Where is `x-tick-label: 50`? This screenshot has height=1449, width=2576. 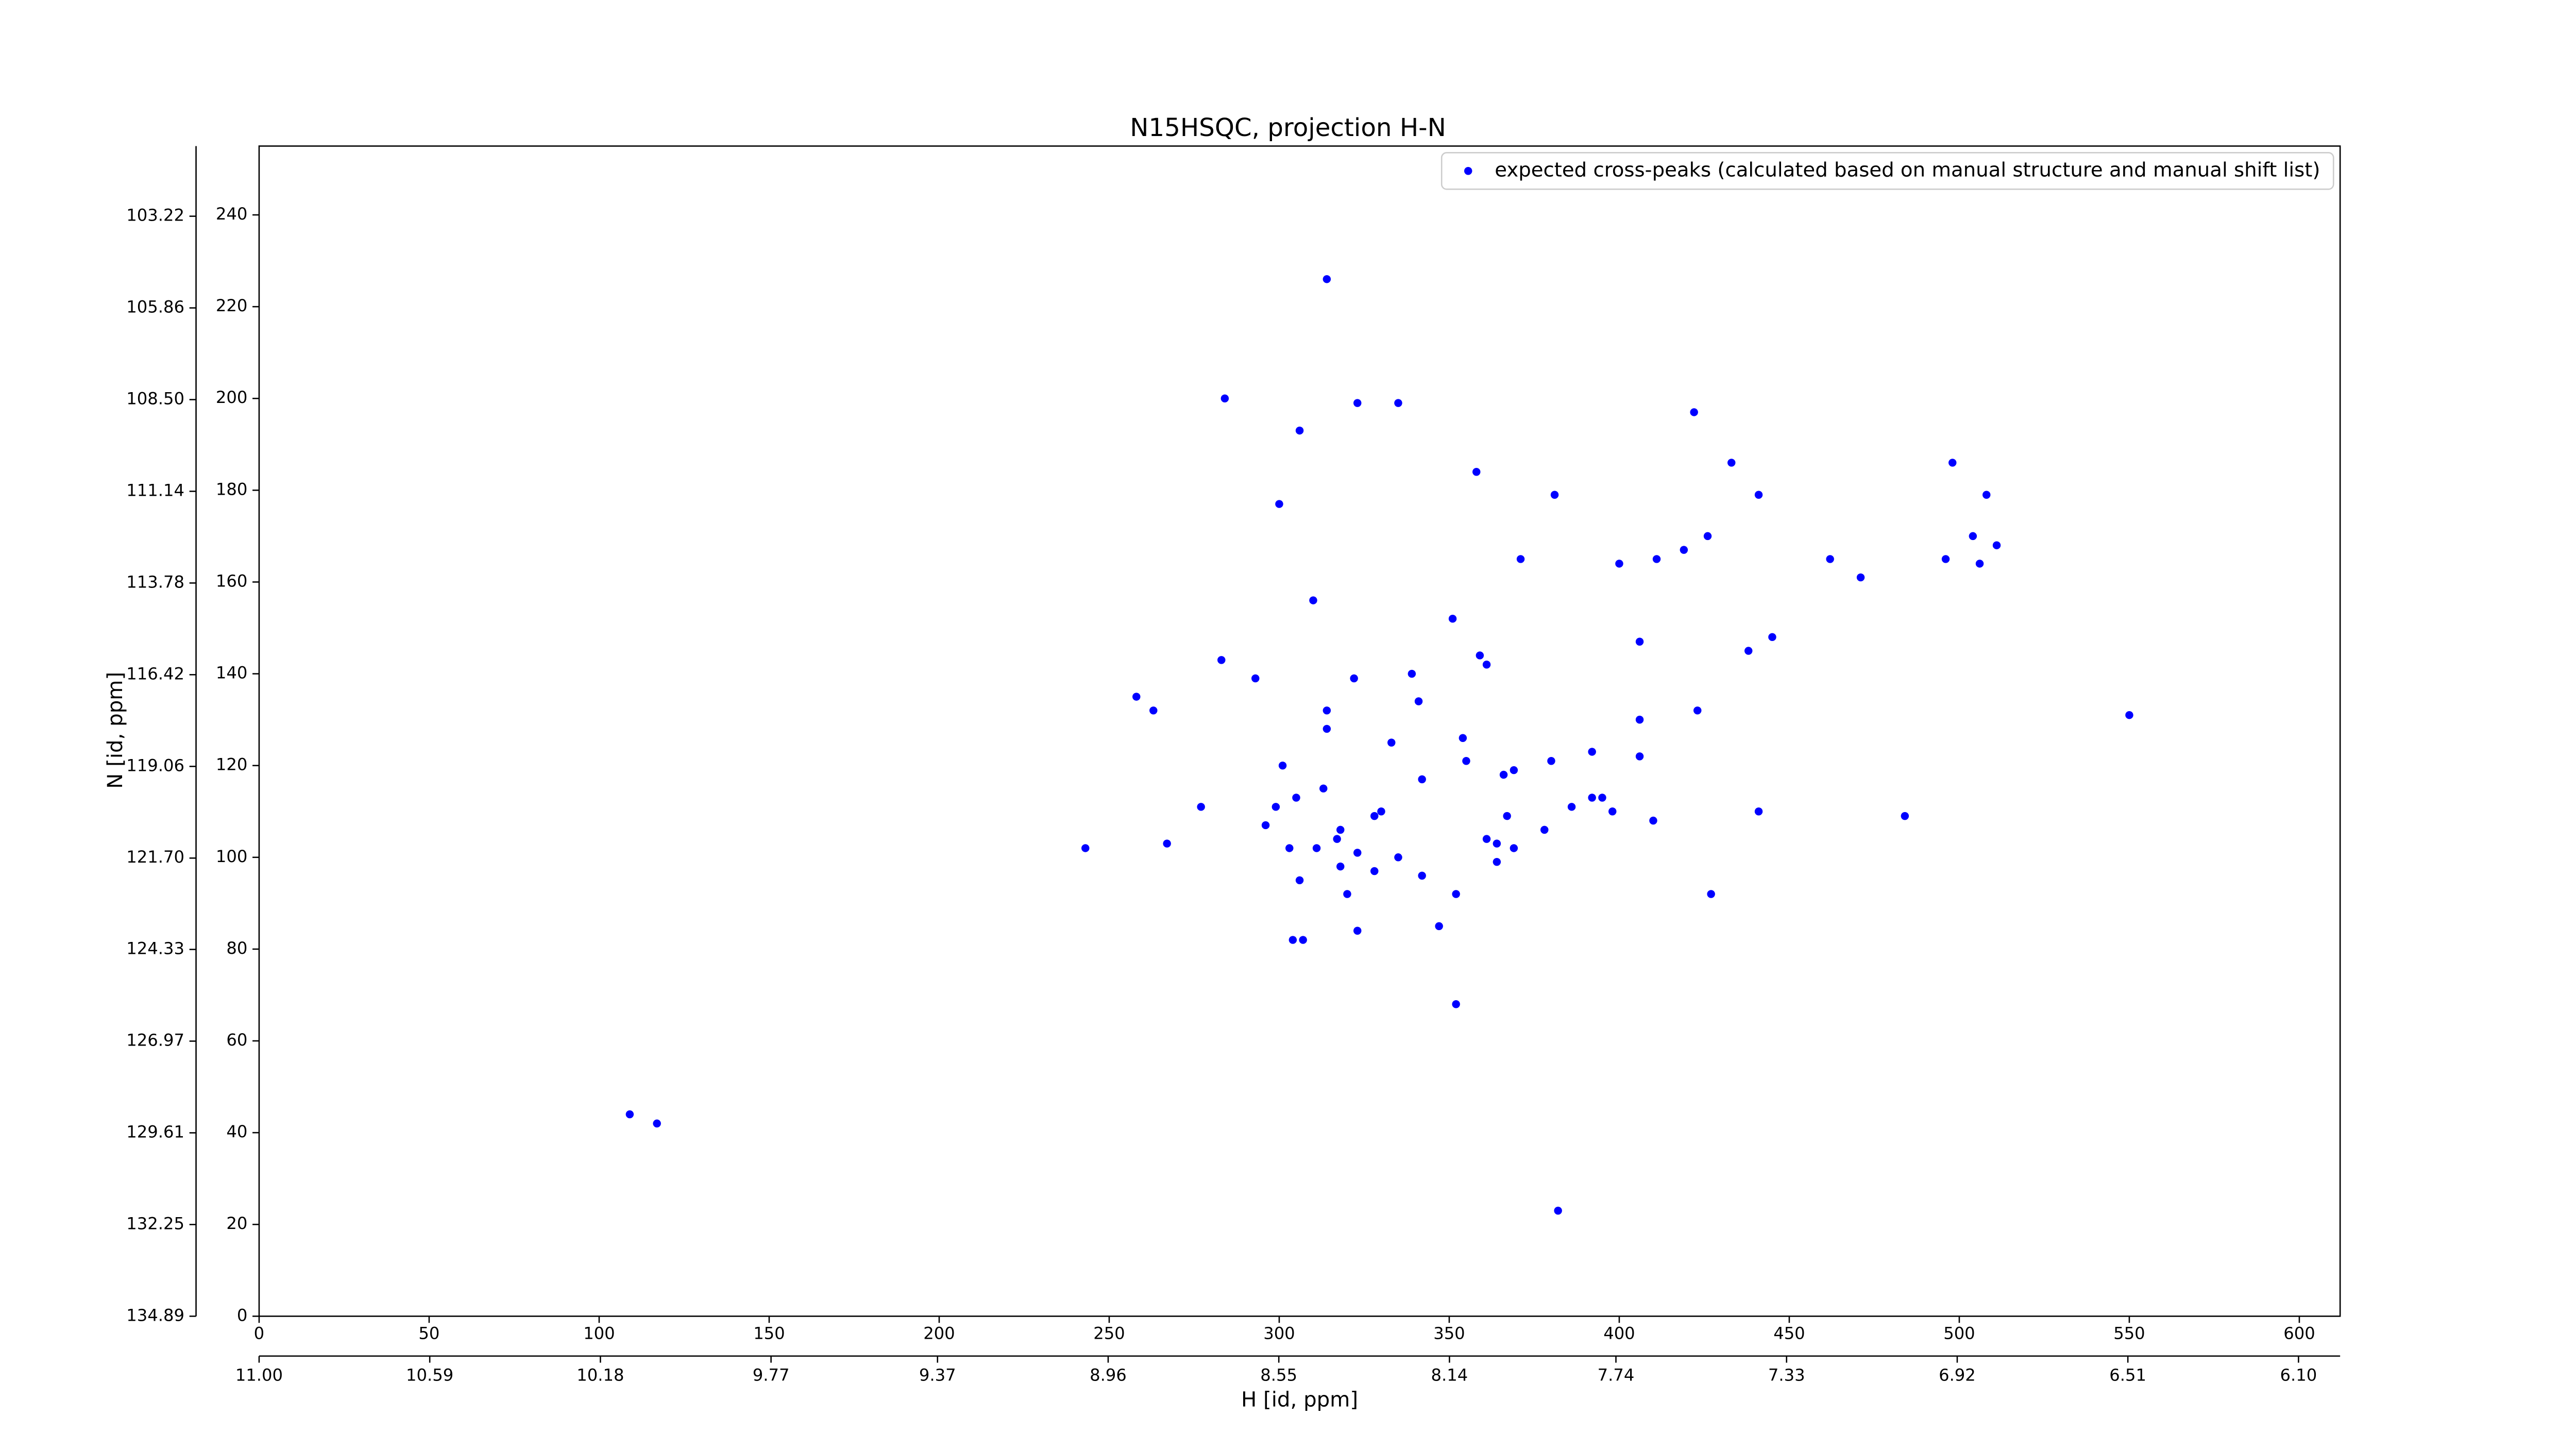 x-tick-label: 50 is located at coordinates (428, 1333).